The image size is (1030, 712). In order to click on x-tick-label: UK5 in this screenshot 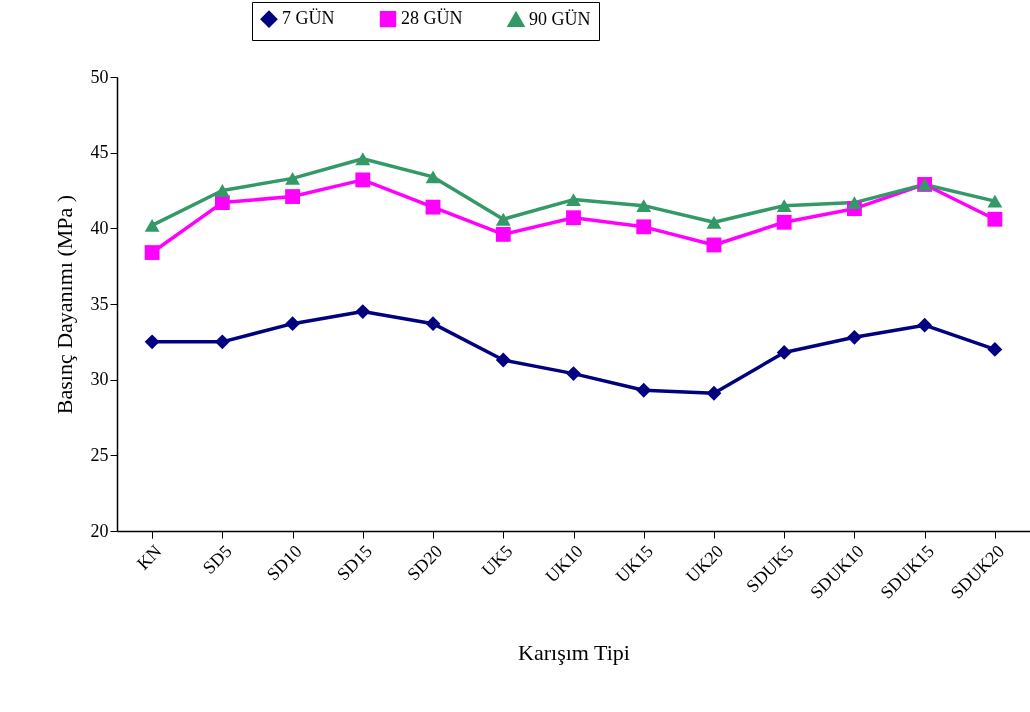, I will do `click(497, 560)`.